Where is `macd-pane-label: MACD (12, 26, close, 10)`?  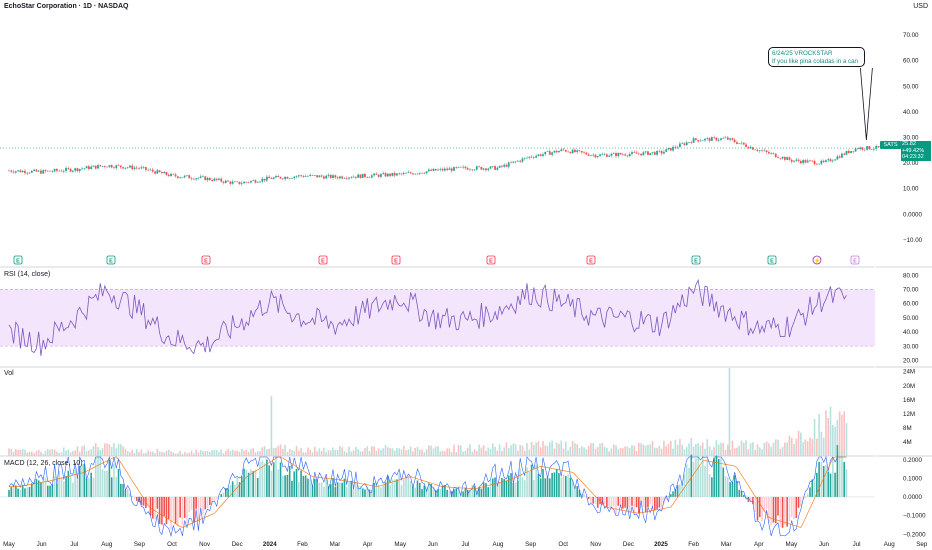 macd-pane-label: MACD (12, 26, close, 10) is located at coordinates (43, 463).